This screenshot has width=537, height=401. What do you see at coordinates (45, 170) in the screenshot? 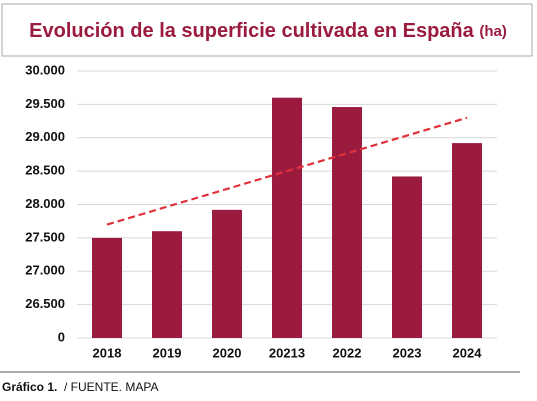
I see `y-tick-label: 28.500` at bounding box center [45, 170].